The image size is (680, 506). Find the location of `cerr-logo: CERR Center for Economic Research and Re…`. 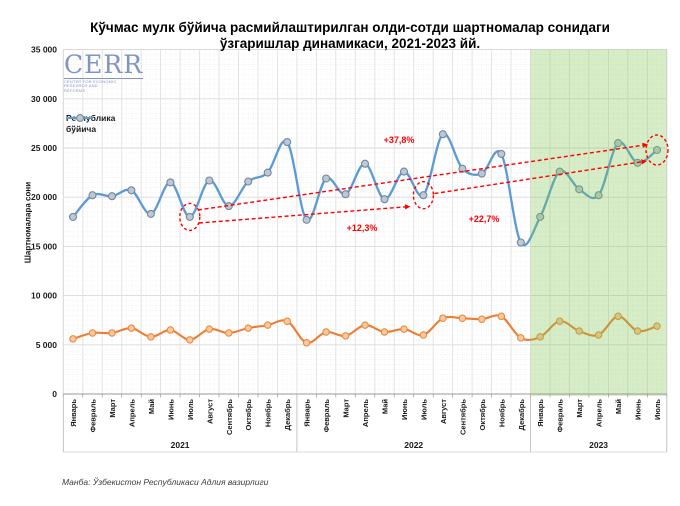

cerr-logo: CERR Center for Economic Research and Re… is located at coordinates (104, 72).